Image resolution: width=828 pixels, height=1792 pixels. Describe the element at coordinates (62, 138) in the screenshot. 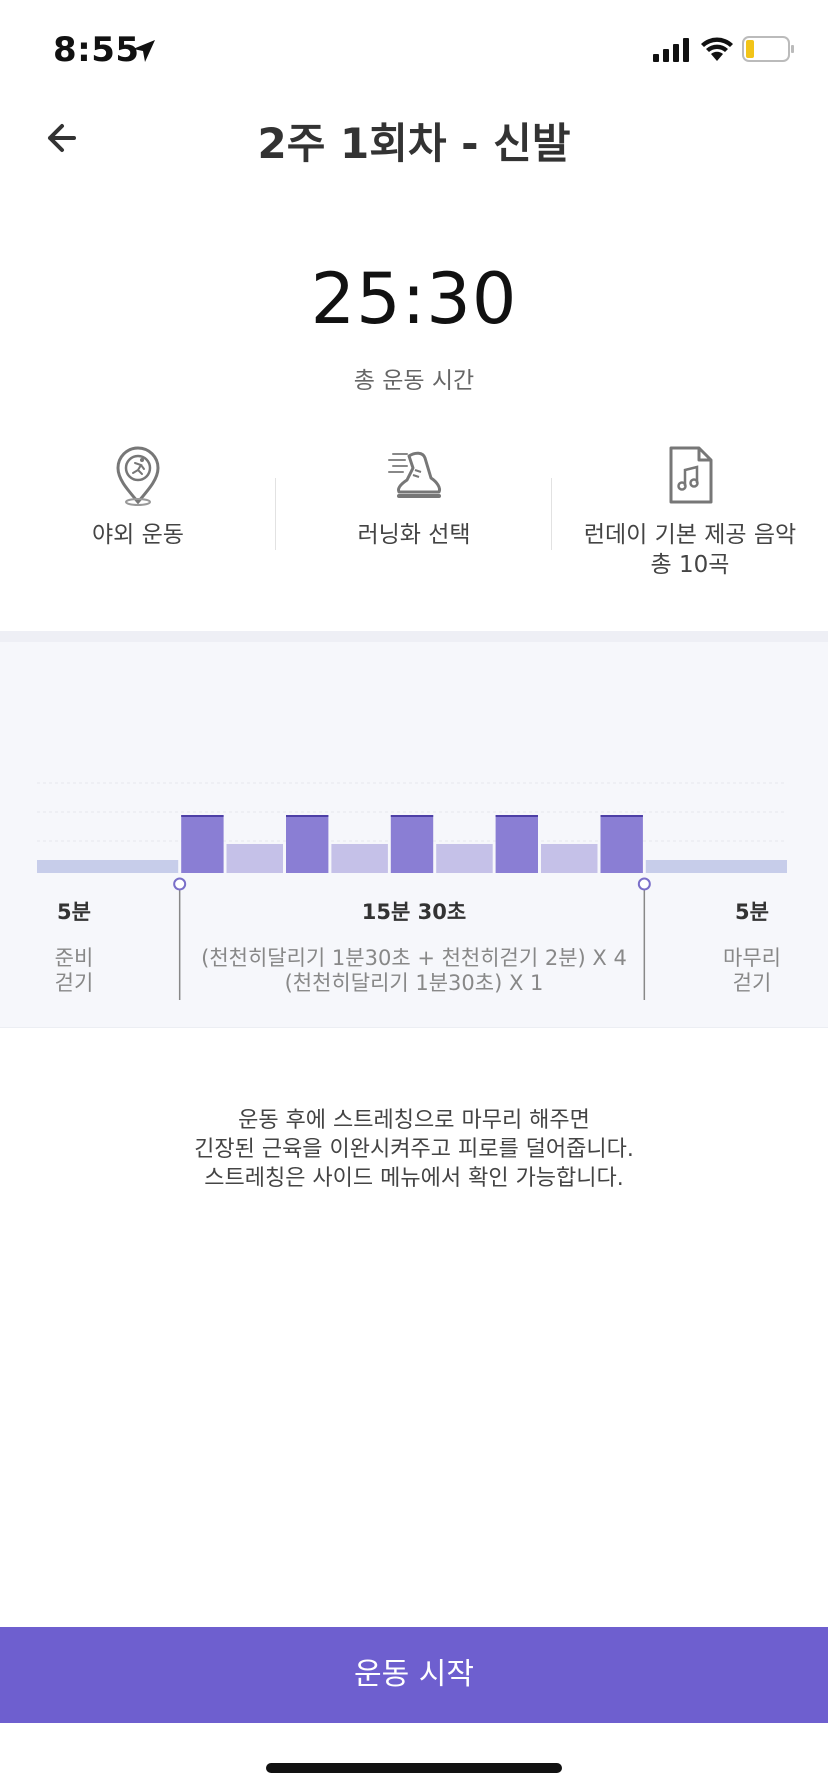

I see `back-arrow-icon` at that location.